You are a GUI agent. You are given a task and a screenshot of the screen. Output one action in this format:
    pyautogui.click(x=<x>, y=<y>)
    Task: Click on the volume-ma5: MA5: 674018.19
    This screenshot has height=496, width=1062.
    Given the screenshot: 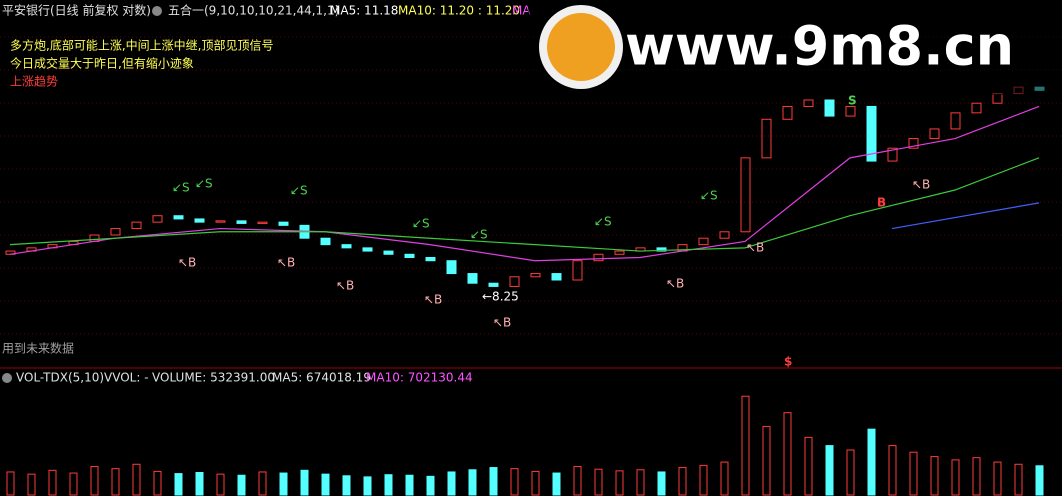 What is the action you would take?
    pyautogui.click(x=321, y=378)
    